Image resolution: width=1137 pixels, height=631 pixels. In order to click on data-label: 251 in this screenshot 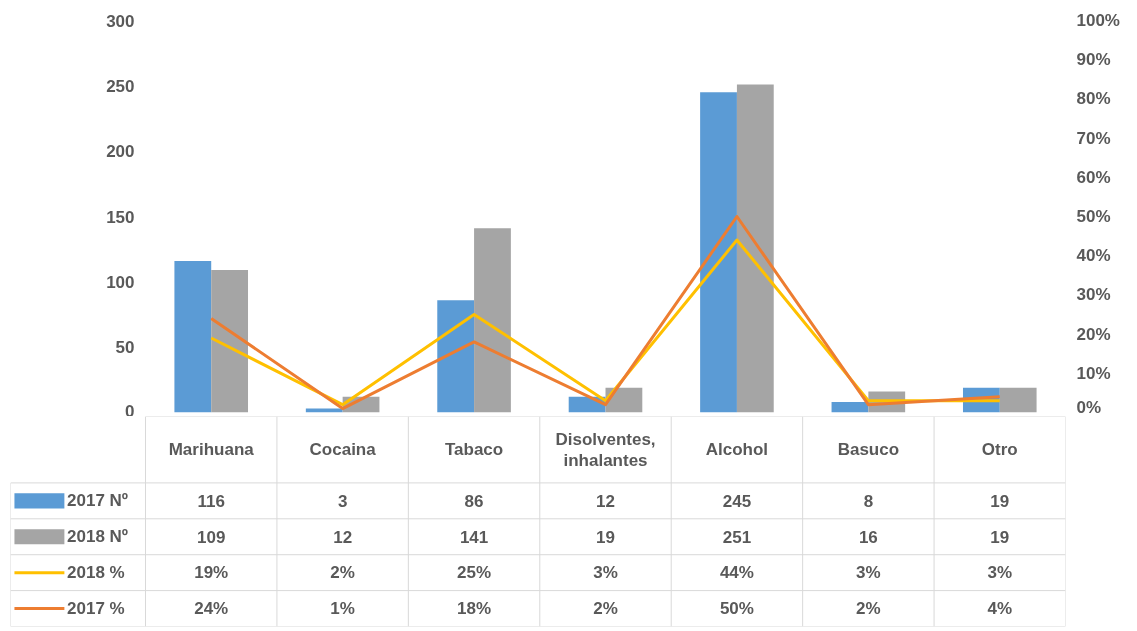, I will do `click(737, 537)`.